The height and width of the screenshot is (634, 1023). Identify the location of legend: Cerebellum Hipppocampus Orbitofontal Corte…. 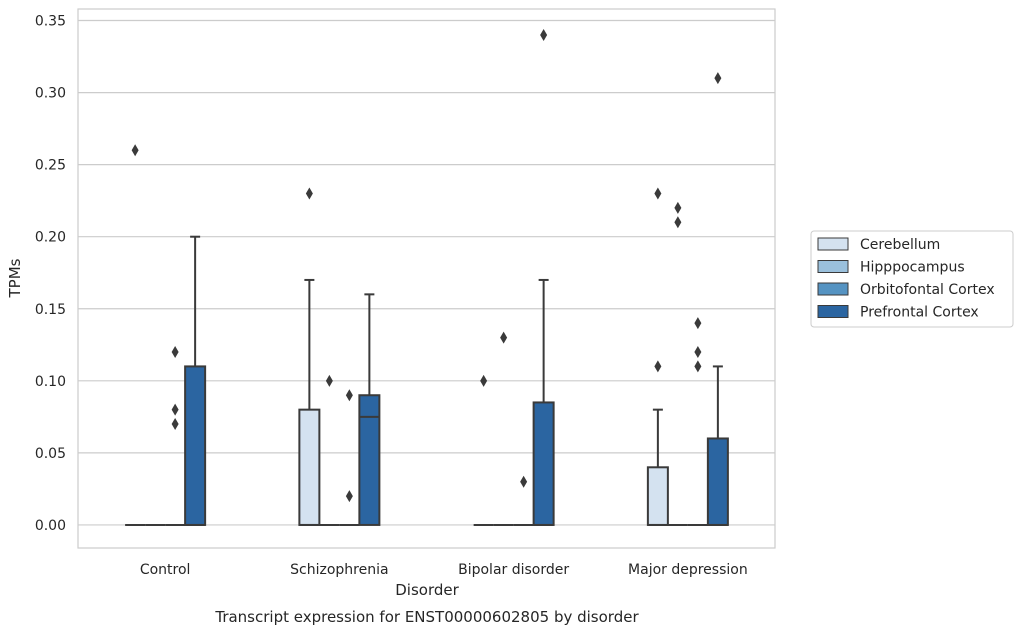
(912, 279).